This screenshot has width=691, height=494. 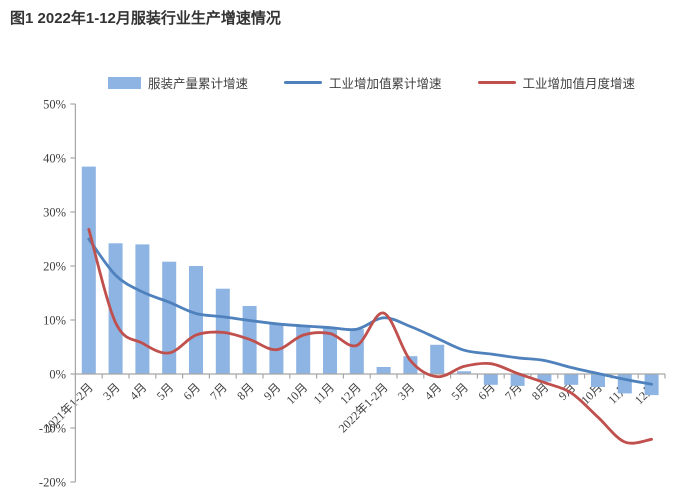 I want to click on x-tick-label: 8月, so click(x=245, y=391).